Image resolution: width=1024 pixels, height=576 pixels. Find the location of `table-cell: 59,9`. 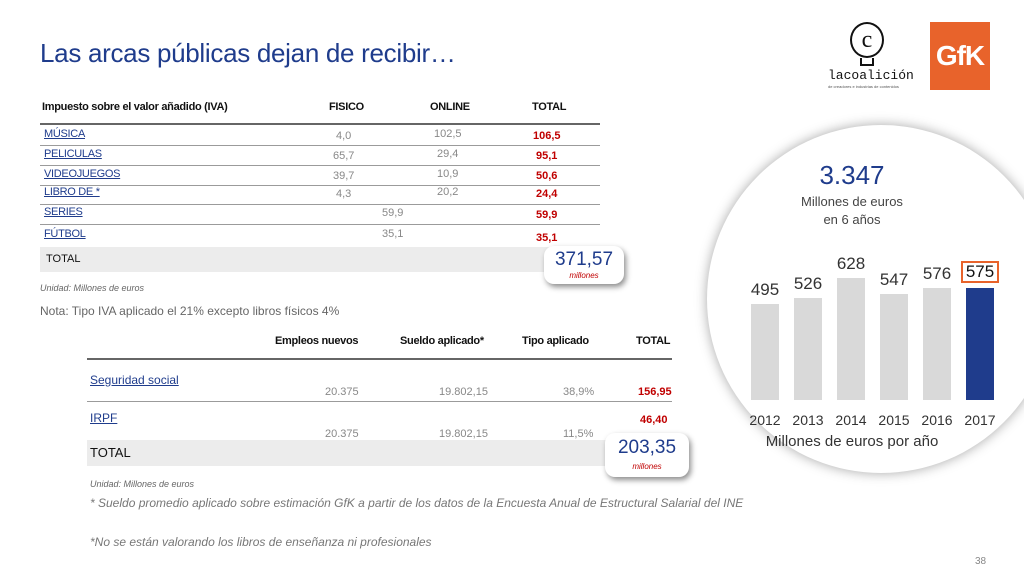

table-cell: 59,9 is located at coordinates (393, 213).